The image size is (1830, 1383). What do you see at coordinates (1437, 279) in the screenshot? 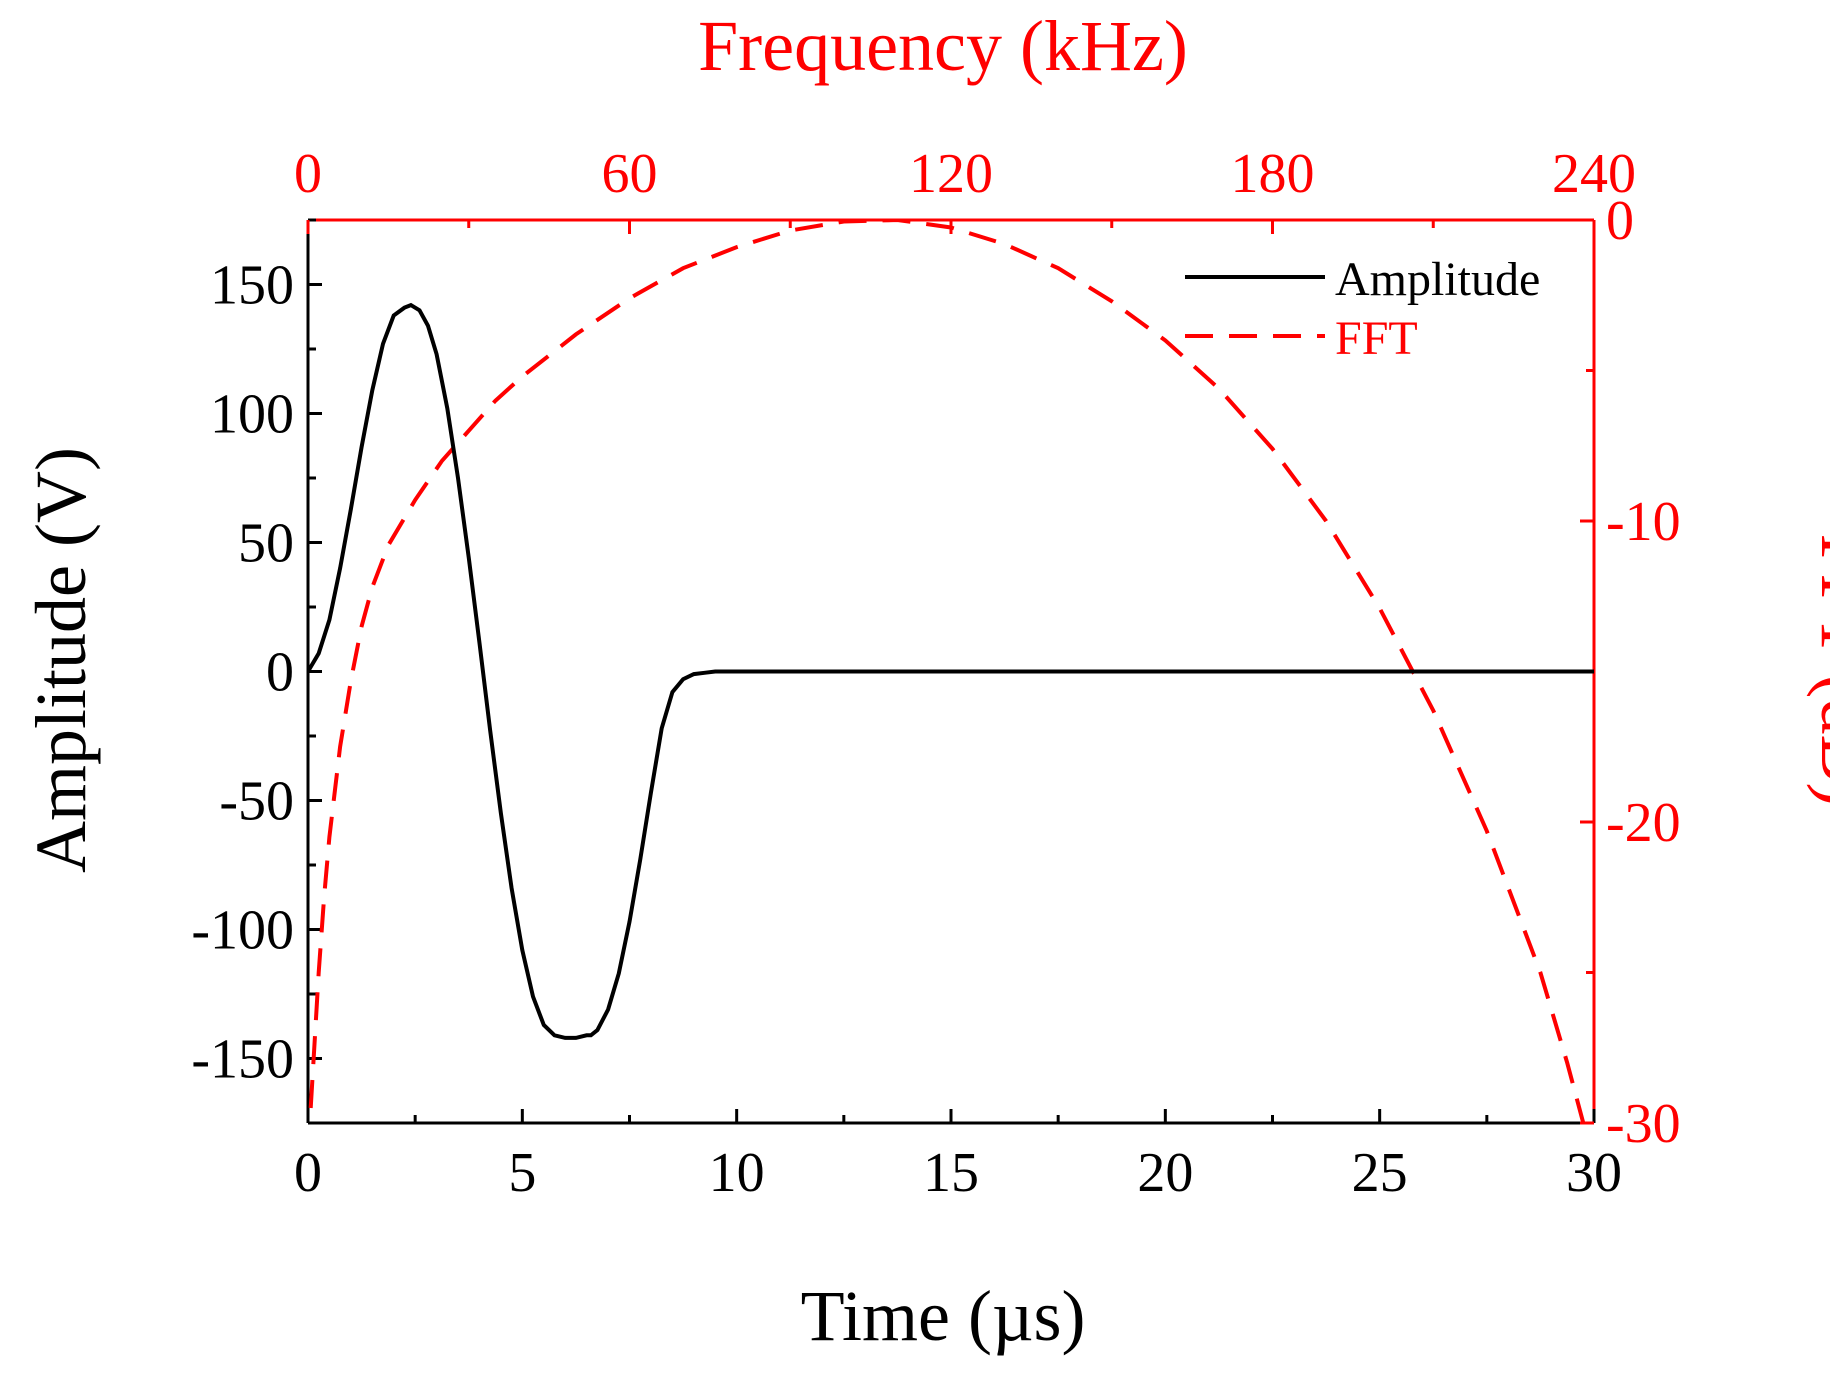
I see `legend-amplitude-label: Amplitude` at bounding box center [1437, 279].